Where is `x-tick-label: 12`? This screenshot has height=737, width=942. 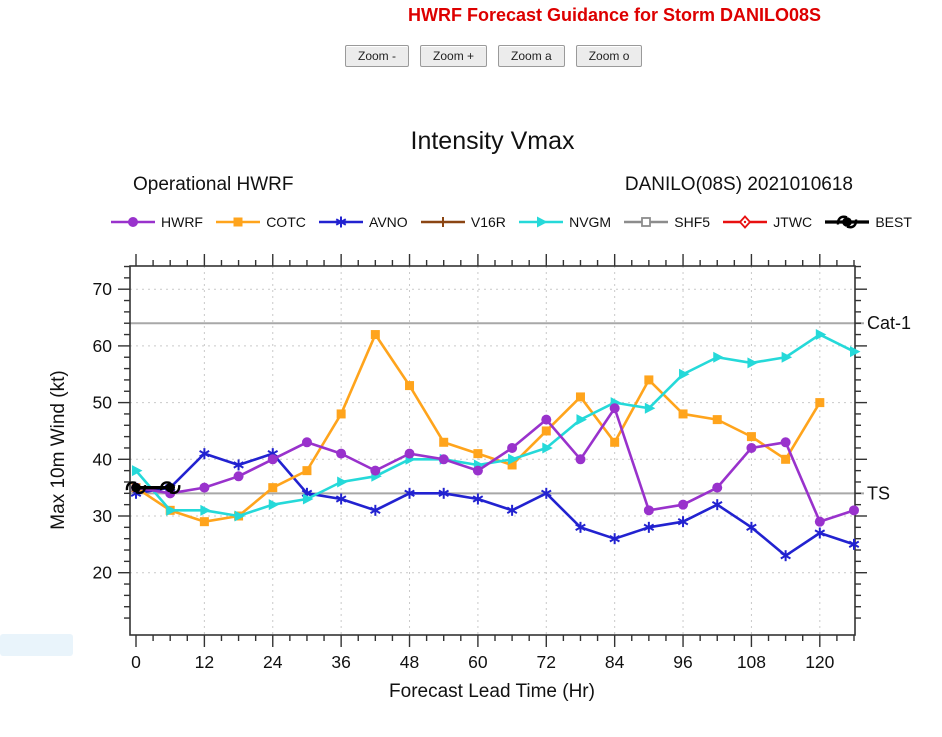 x-tick-label: 12 is located at coordinates (204, 662).